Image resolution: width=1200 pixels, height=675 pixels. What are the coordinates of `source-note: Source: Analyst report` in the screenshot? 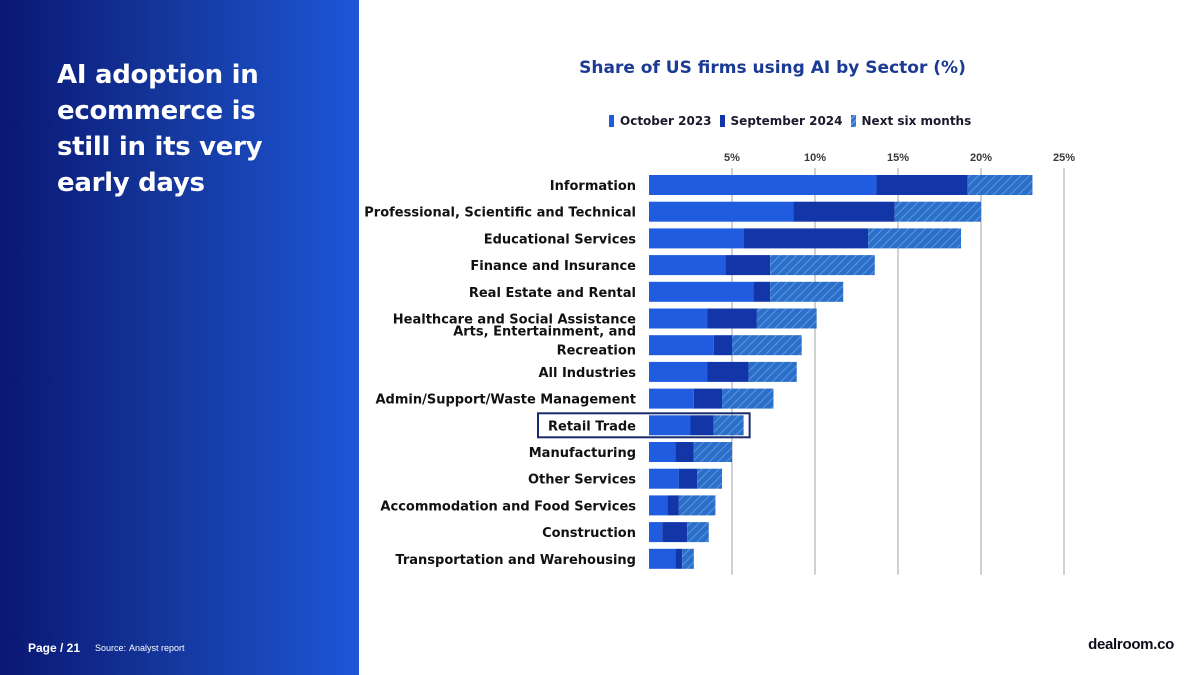 It's located at (141, 648).